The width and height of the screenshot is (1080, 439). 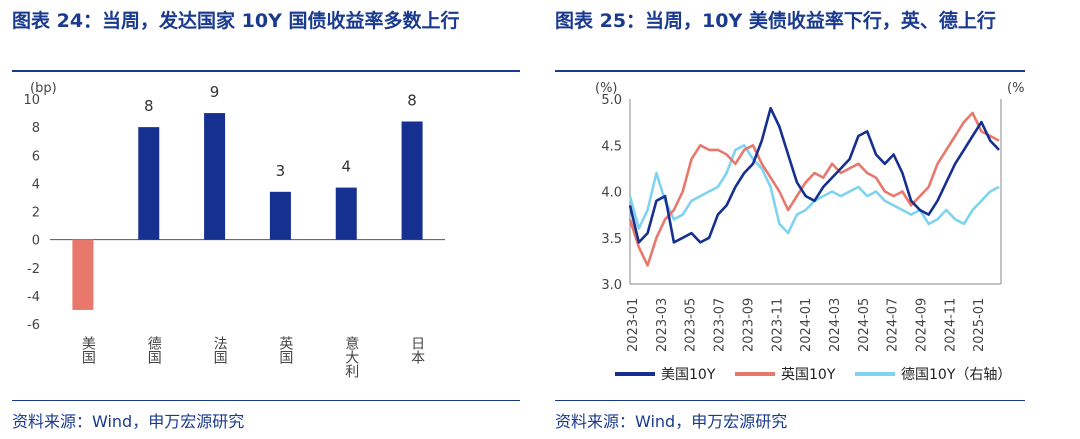 What do you see at coordinates (835, 325) in the screenshot?
I see `x-tick-label: 2024-03` at bounding box center [835, 325].